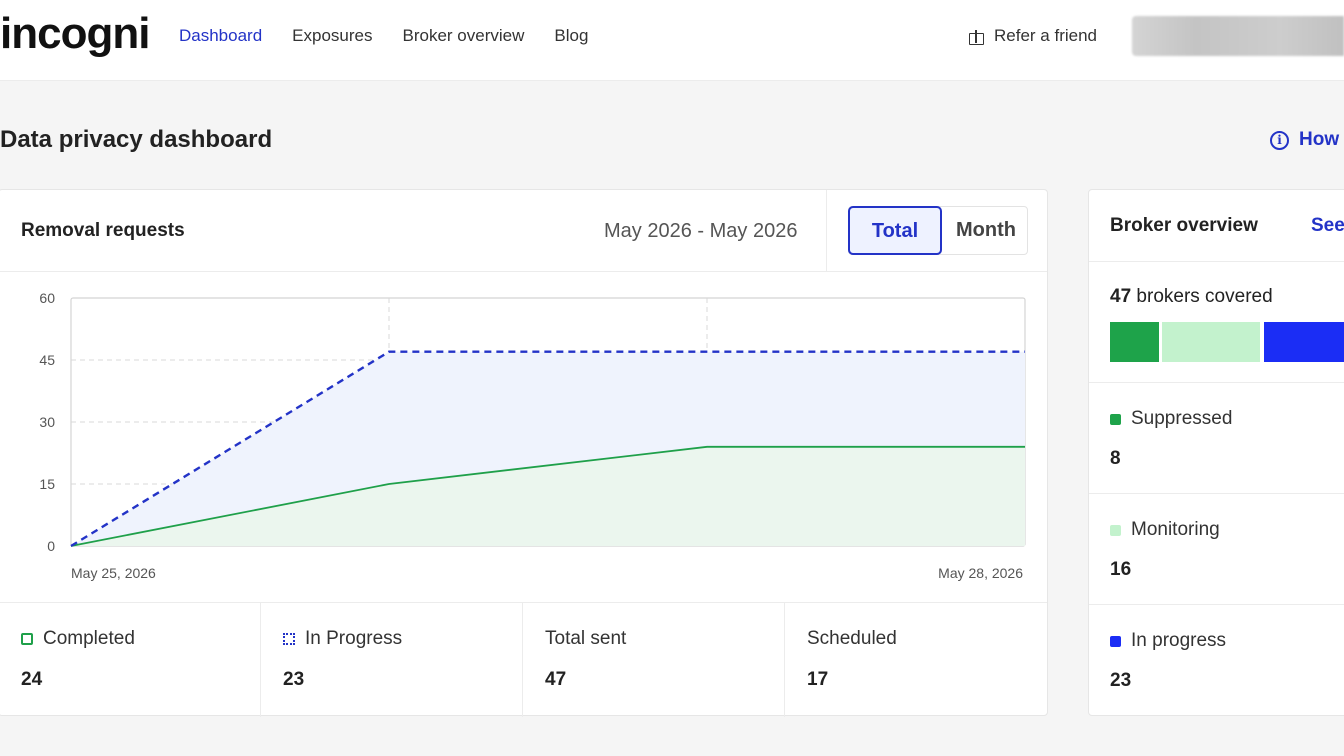 This screenshot has width=1344, height=756. I want to click on removal-title: Removal requests, so click(103, 230).